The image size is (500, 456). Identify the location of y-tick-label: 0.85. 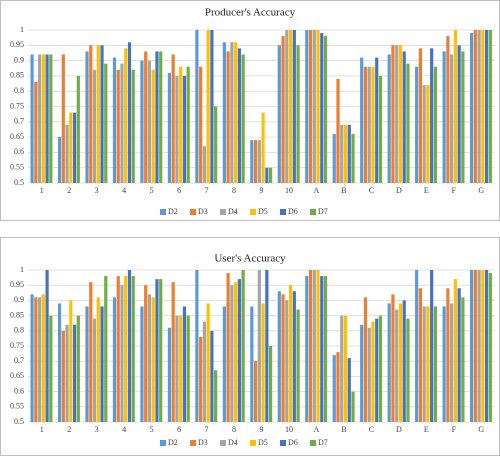
(17, 314).